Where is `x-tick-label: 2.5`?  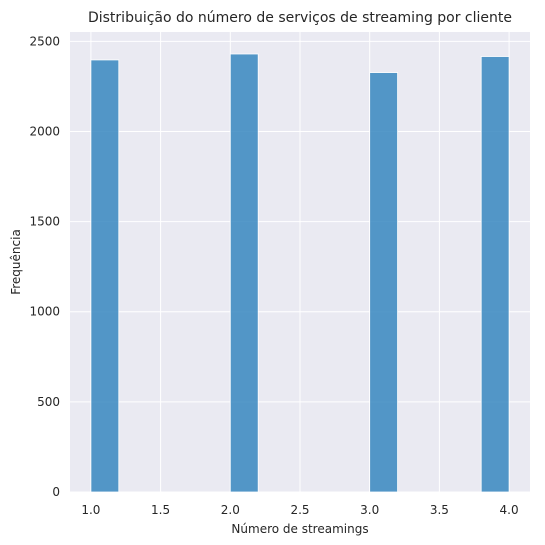
x-tick-label: 2.5 is located at coordinates (299, 510).